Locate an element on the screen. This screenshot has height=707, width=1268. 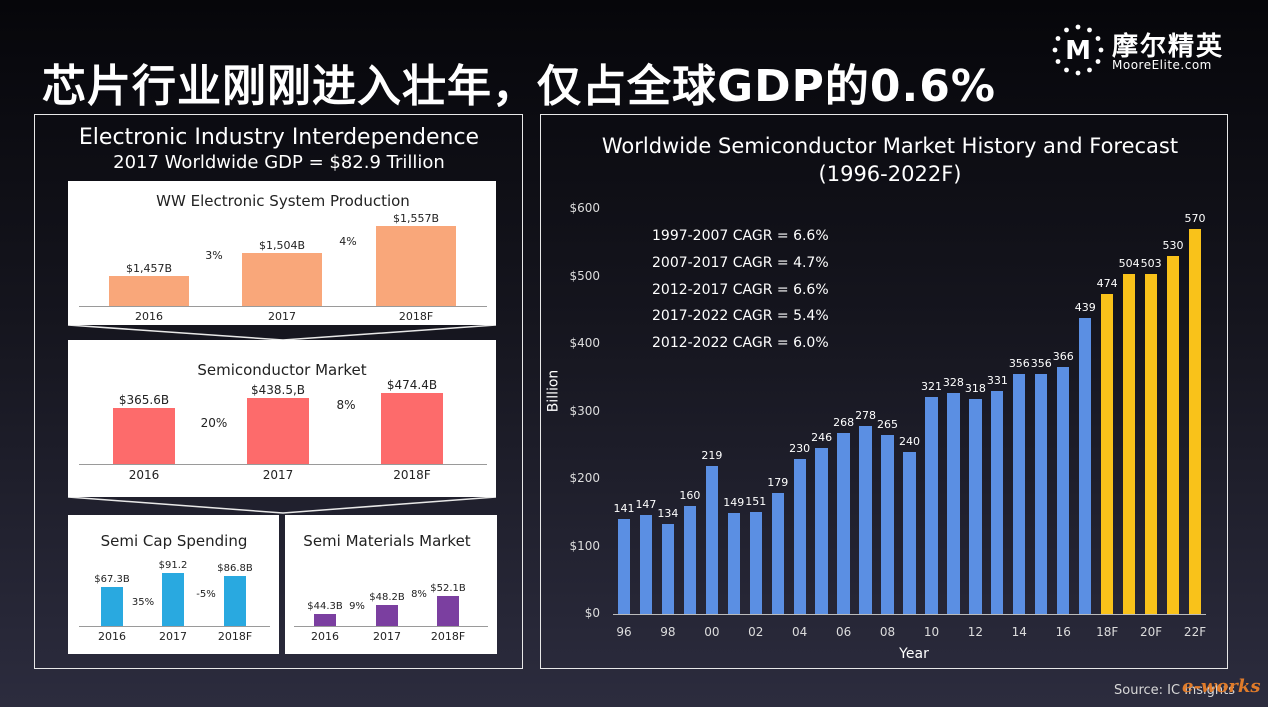
data-label: 160 is located at coordinates (690, 495).